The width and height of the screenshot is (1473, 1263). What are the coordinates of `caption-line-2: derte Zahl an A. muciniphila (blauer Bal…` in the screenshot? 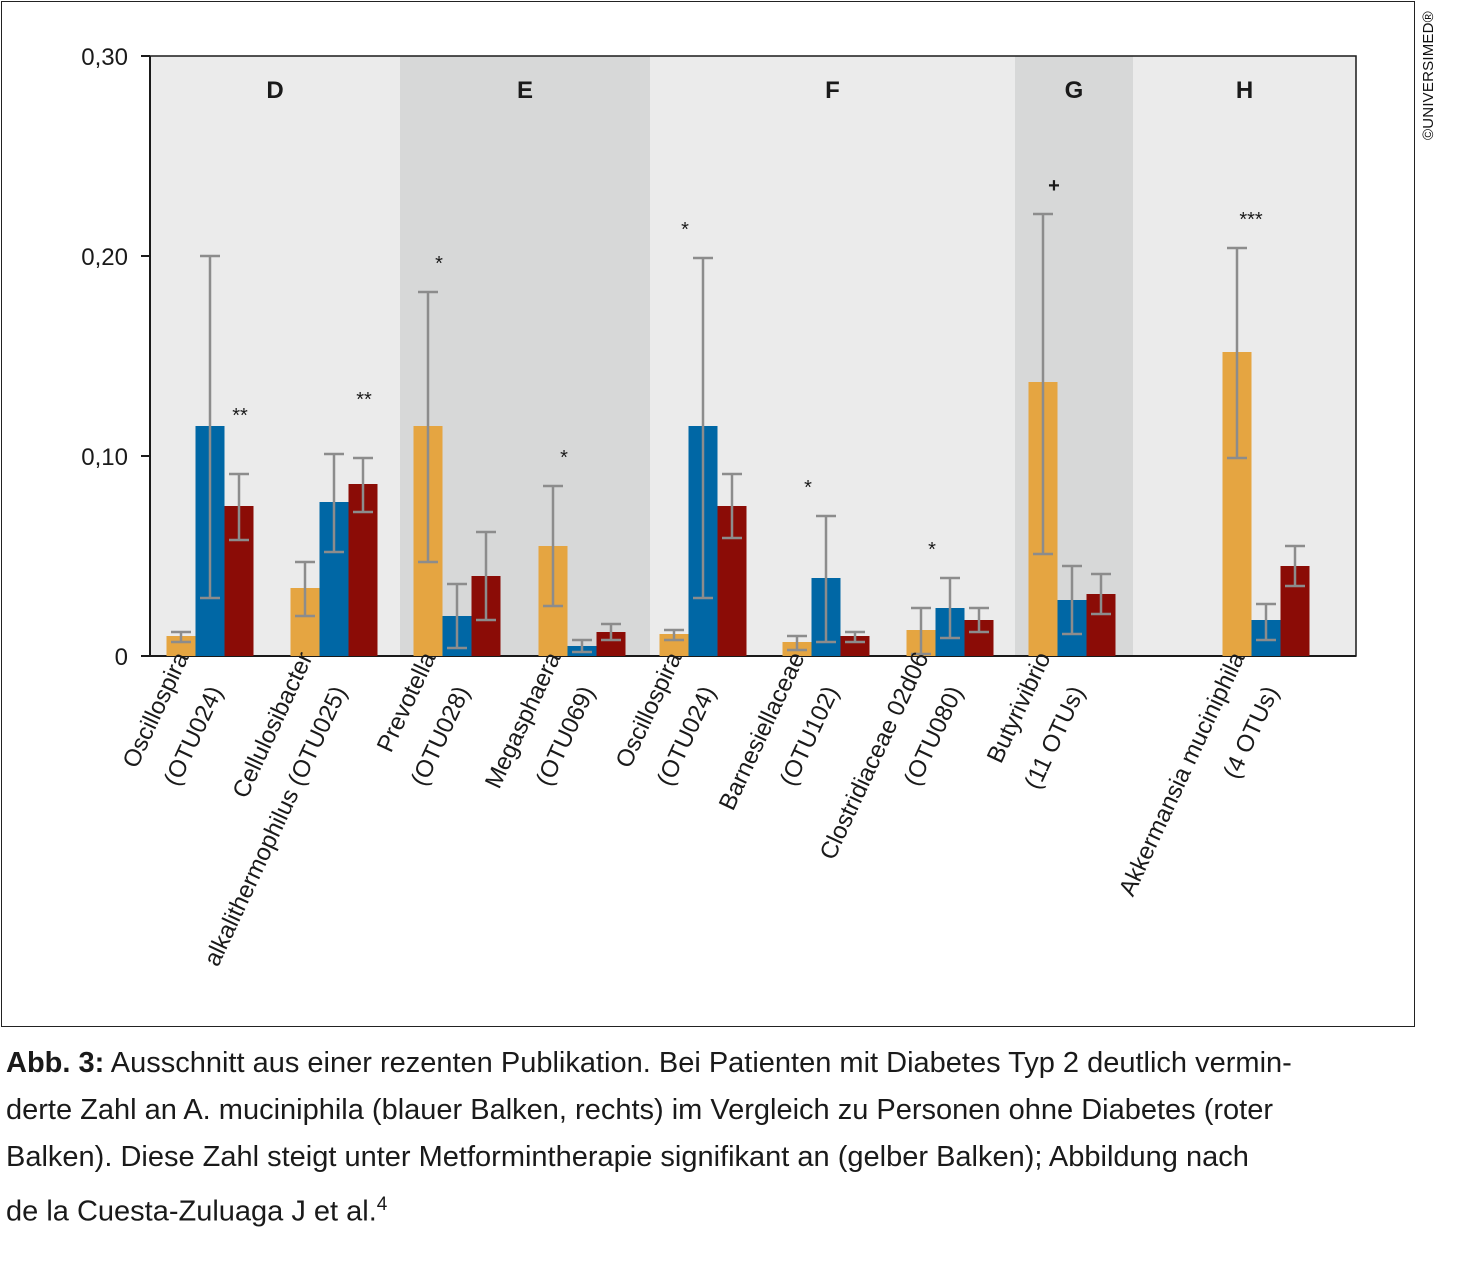 It's located at (639, 1110).